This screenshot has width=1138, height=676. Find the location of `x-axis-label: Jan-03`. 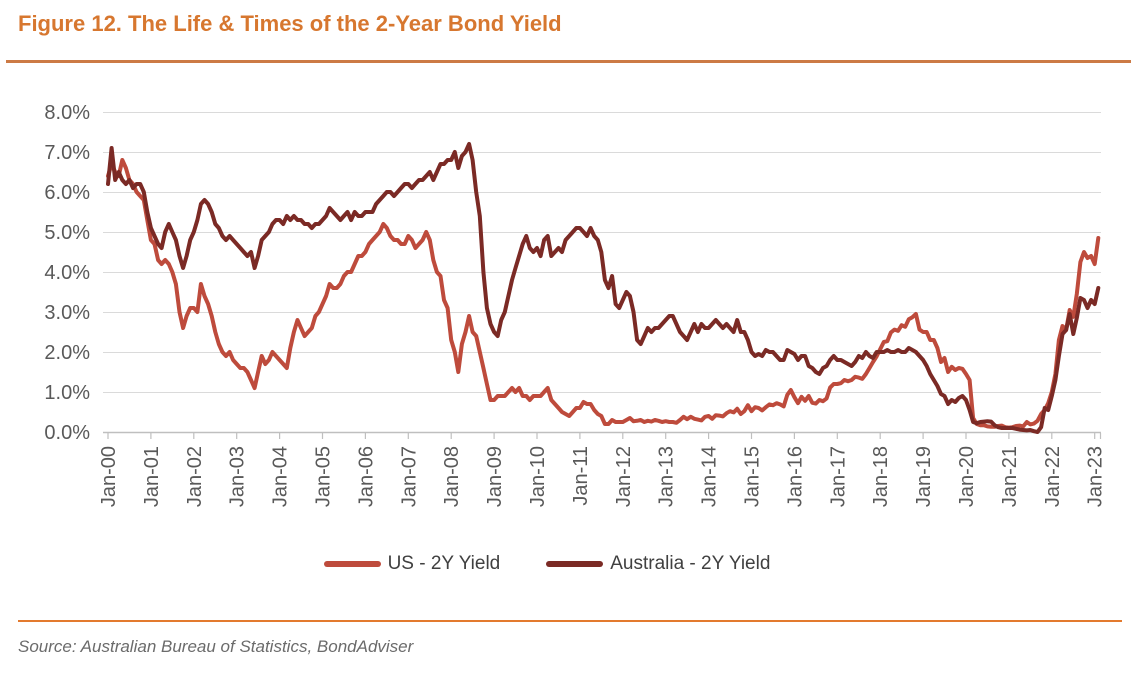

x-axis-label: Jan-03 is located at coordinates (238, 476).